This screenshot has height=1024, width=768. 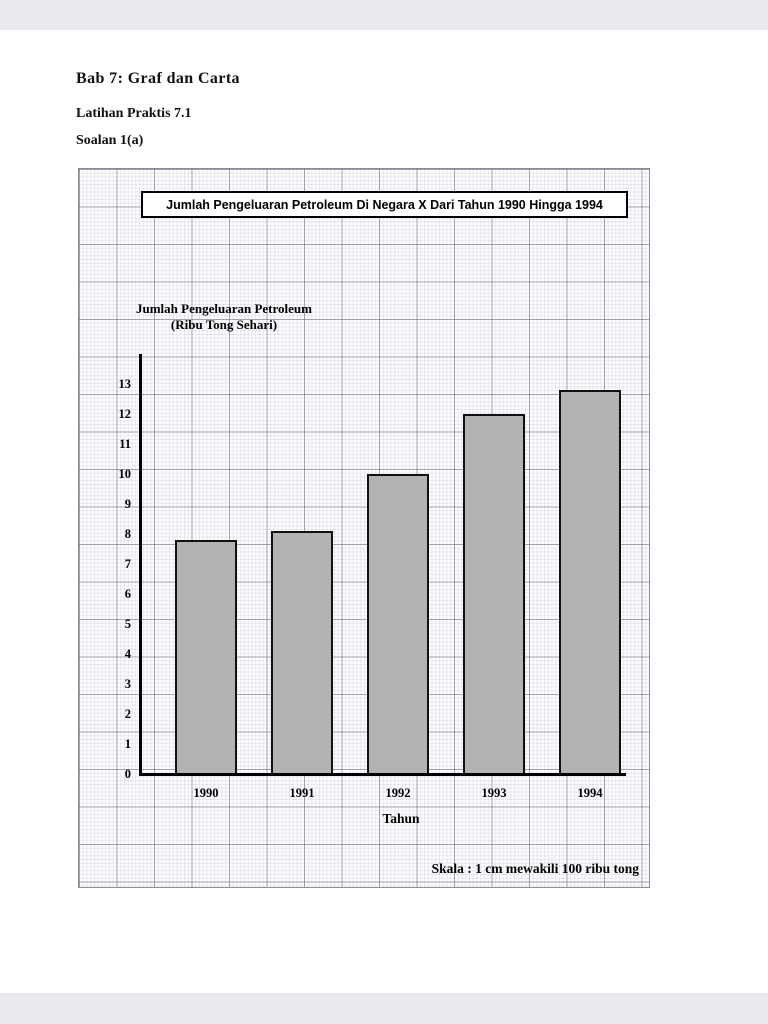 I want to click on y-axis-label-line1: Jumlah Pengeluaran Petroleum, so click(x=224, y=308).